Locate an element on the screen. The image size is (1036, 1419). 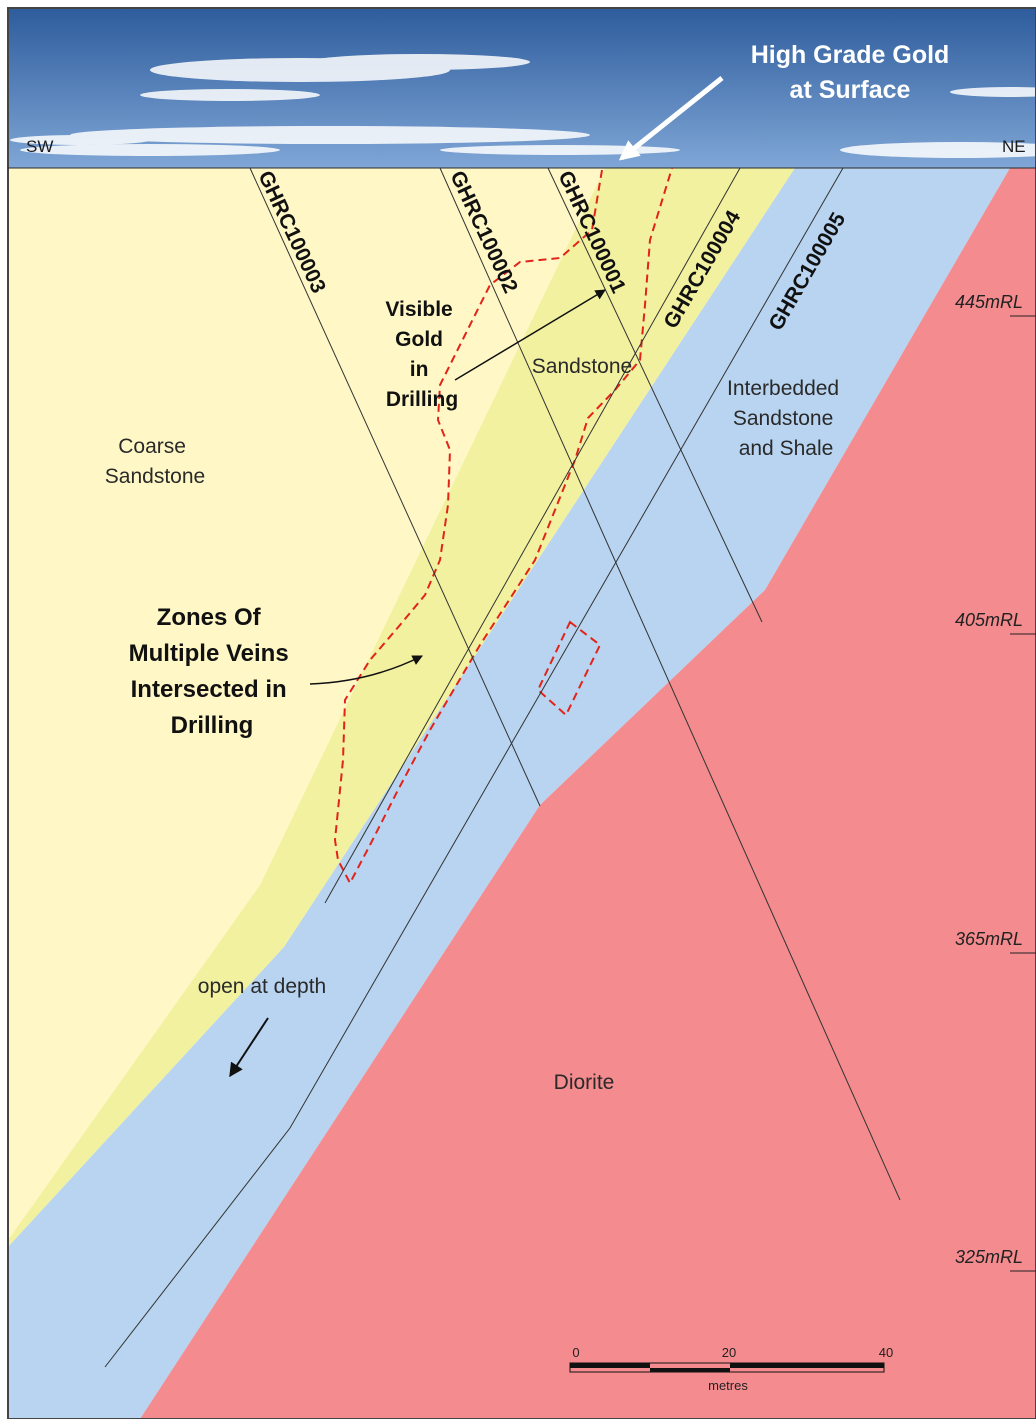
scale-bar: 0 20 40 metres is located at coordinates (731, 1369).